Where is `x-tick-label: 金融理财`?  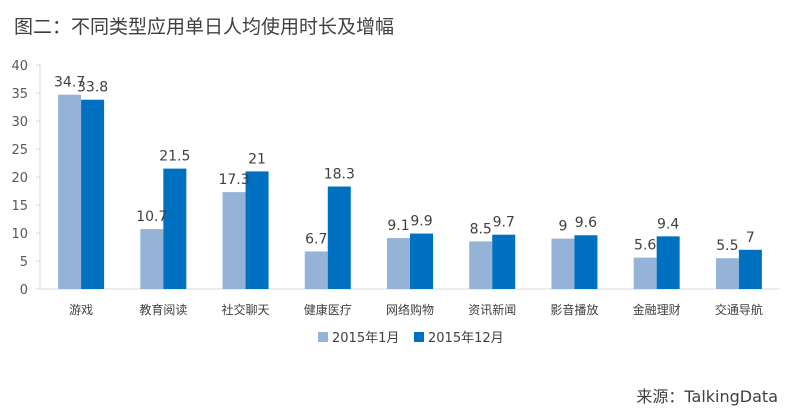 x-tick-label: 金融理财 is located at coordinates (657, 309).